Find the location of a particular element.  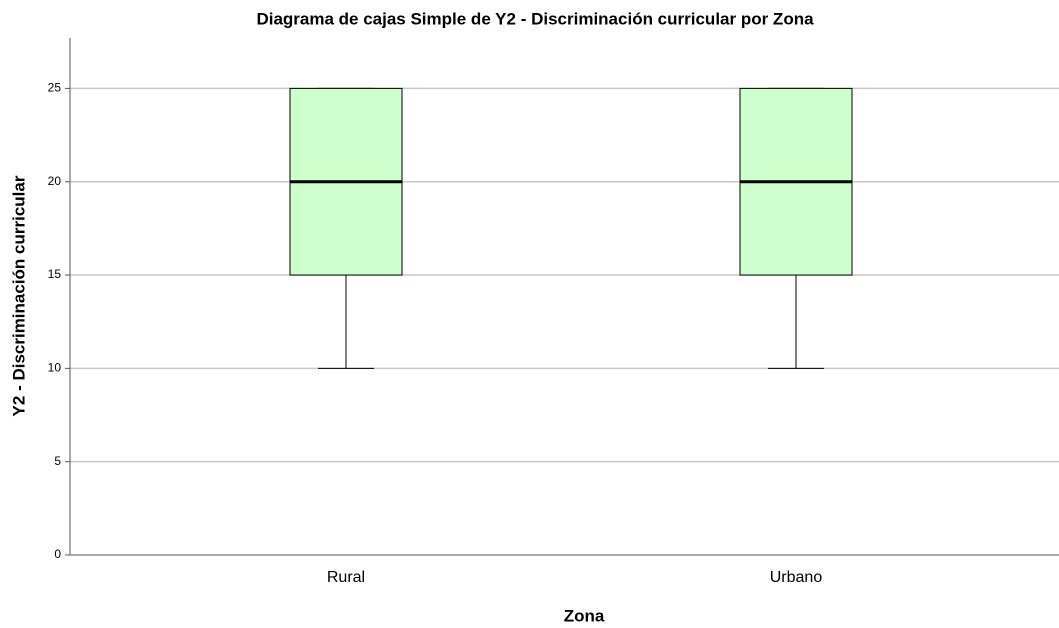

y-tick-label: 5 is located at coordinates (57, 461).